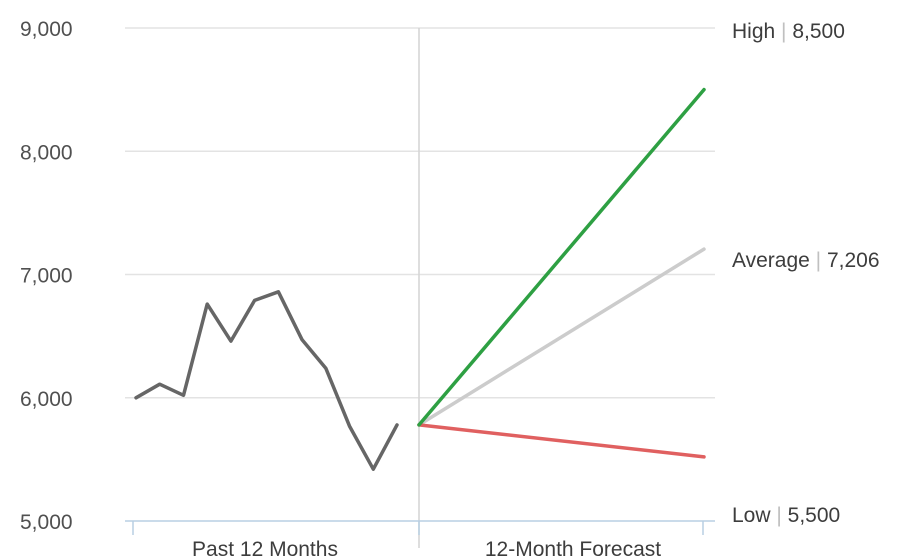  Describe the element at coordinates (46, 29) in the screenshot. I see `y-tick-label: 9,000` at that location.